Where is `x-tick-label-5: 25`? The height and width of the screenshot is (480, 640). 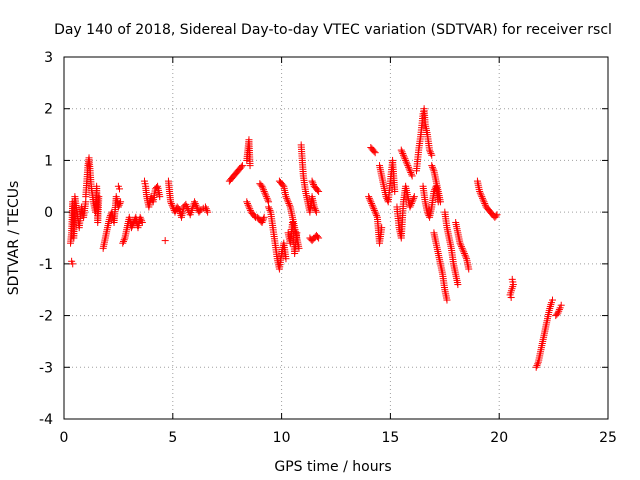 x-tick-label-5: 25 is located at coordinates (608, 438).